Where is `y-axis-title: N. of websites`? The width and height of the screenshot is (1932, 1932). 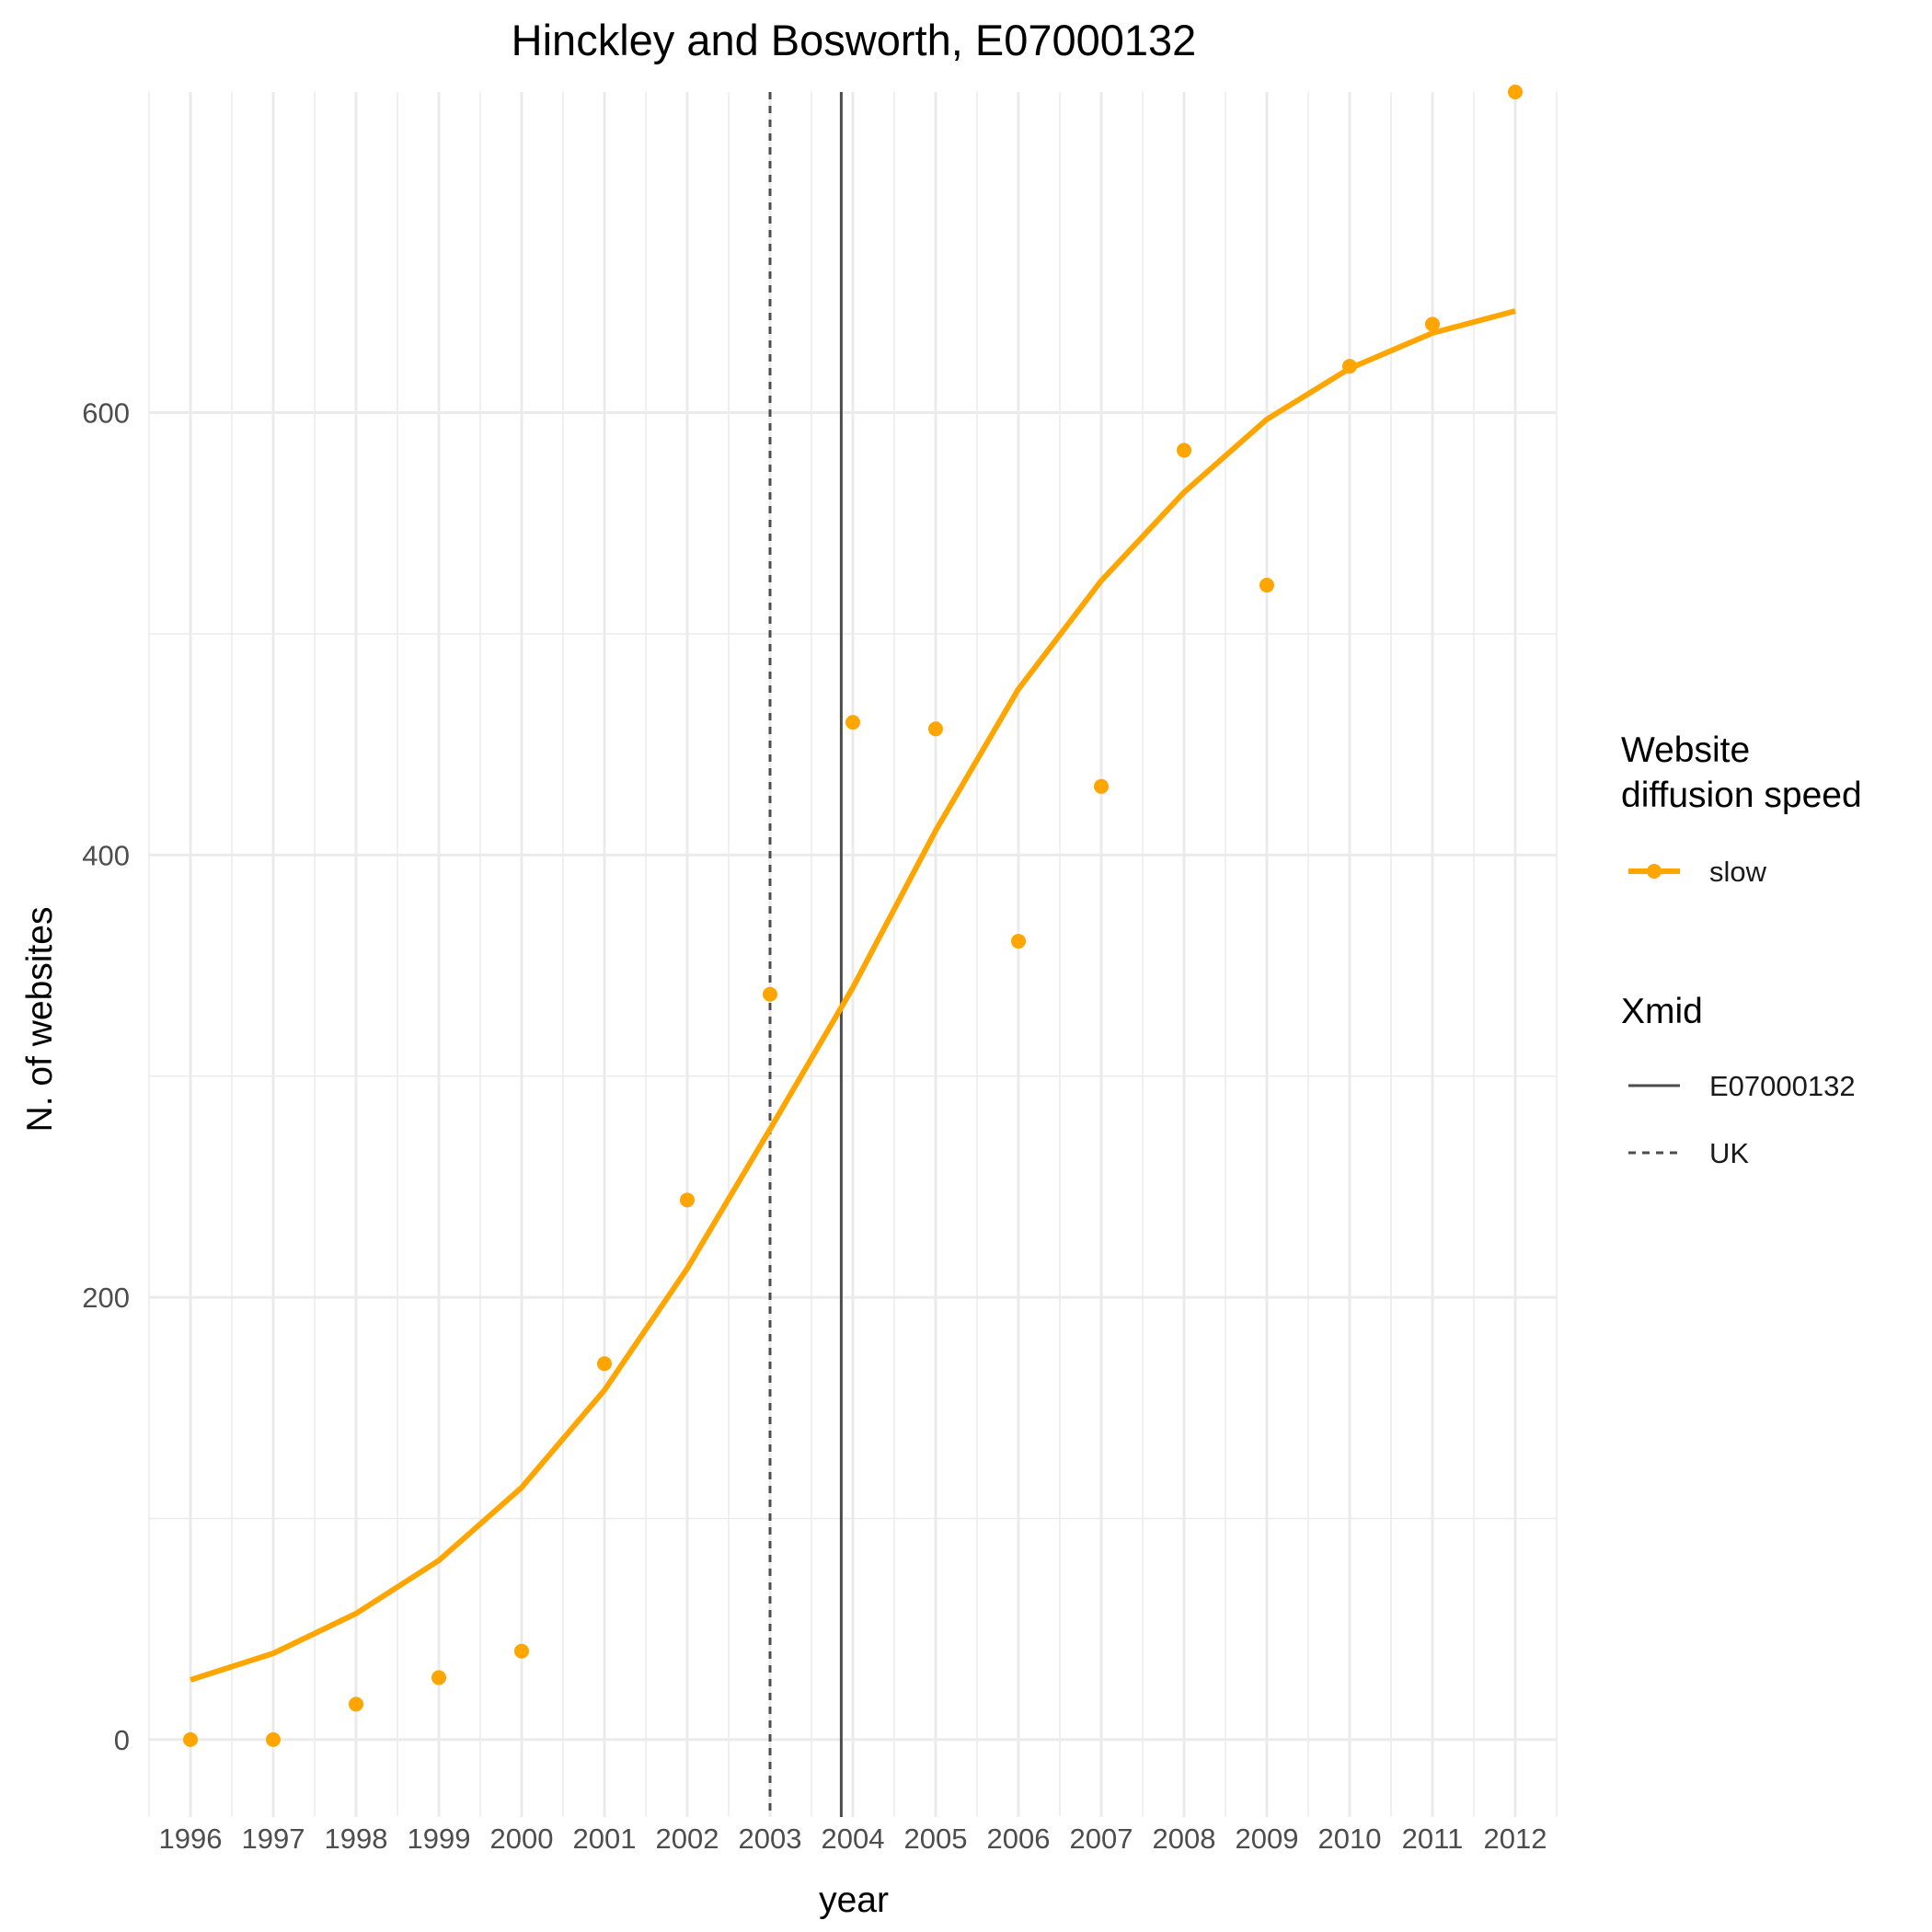
y-axis-title: N. of websites is located at coordinates (40, 1020).